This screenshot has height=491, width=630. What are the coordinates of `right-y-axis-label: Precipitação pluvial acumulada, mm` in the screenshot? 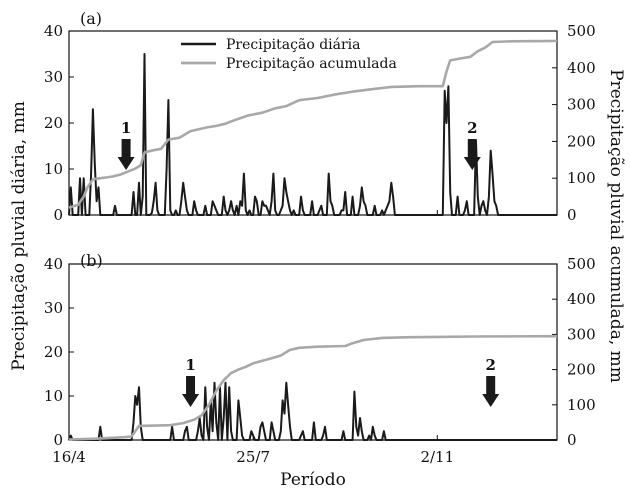 It's located at (616, 226).